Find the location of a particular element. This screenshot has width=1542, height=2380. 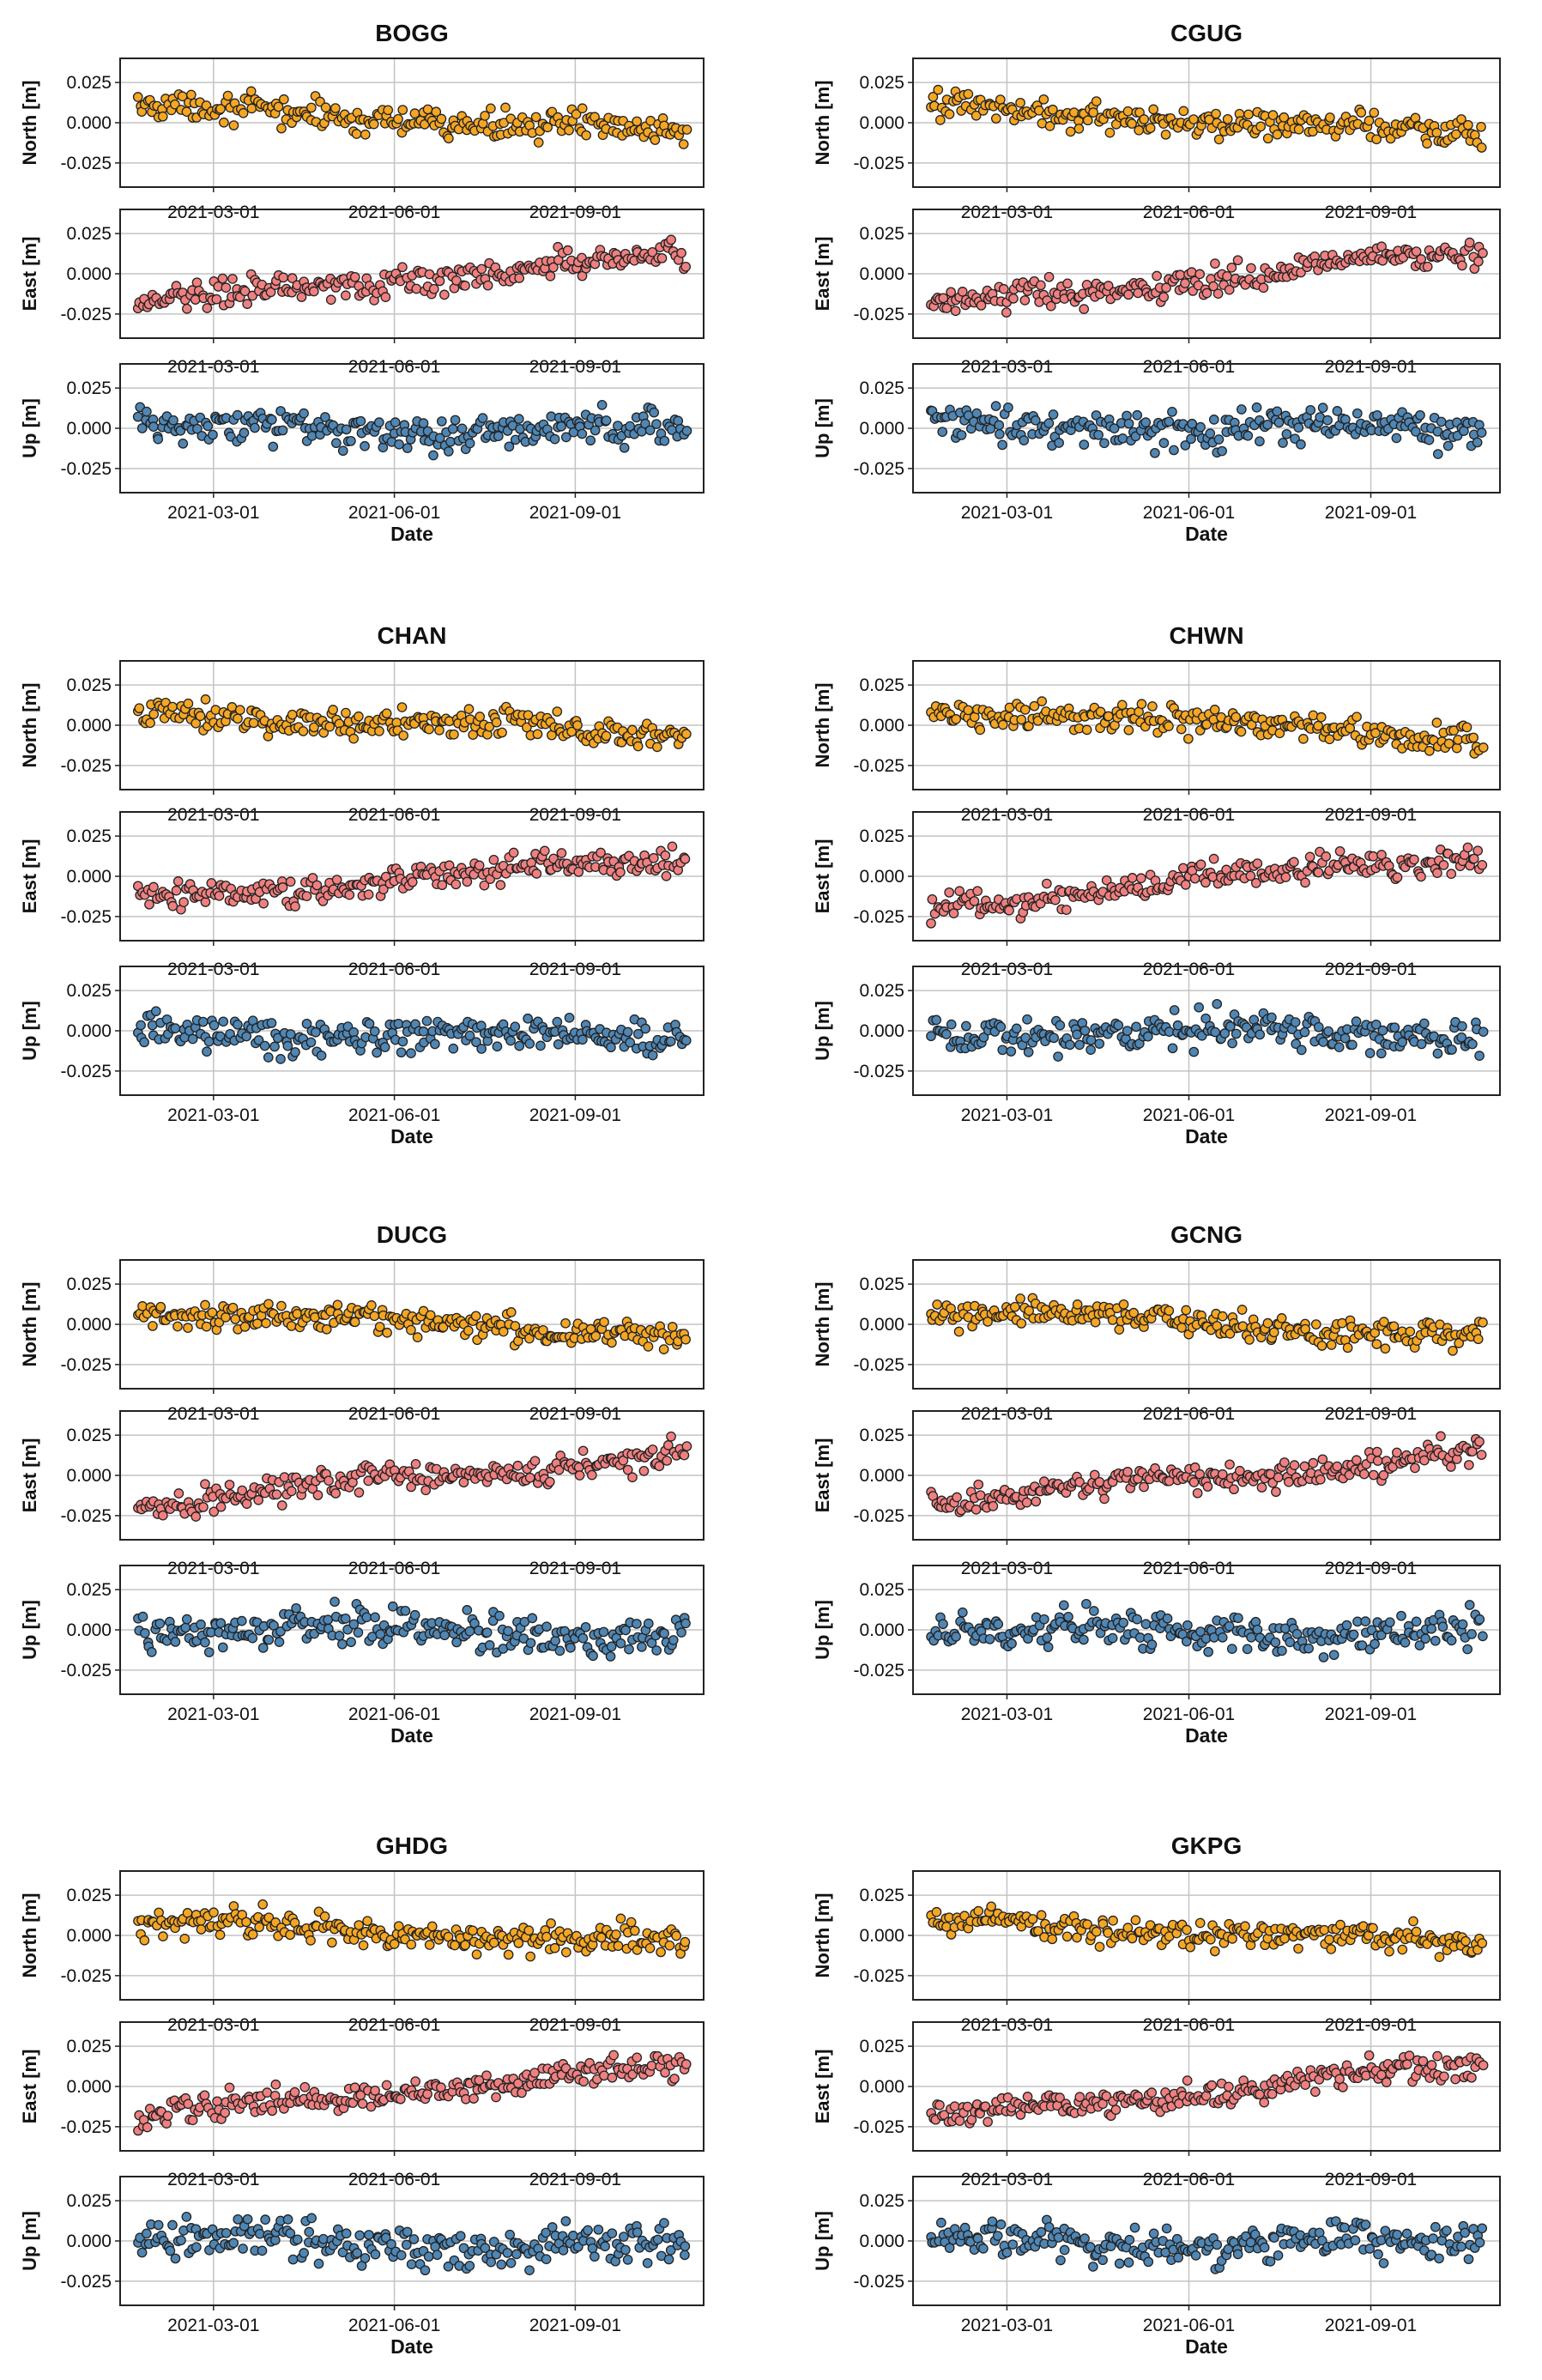

x-tick-label: 2021-09-01 is located at coordinates (1371, 1714).